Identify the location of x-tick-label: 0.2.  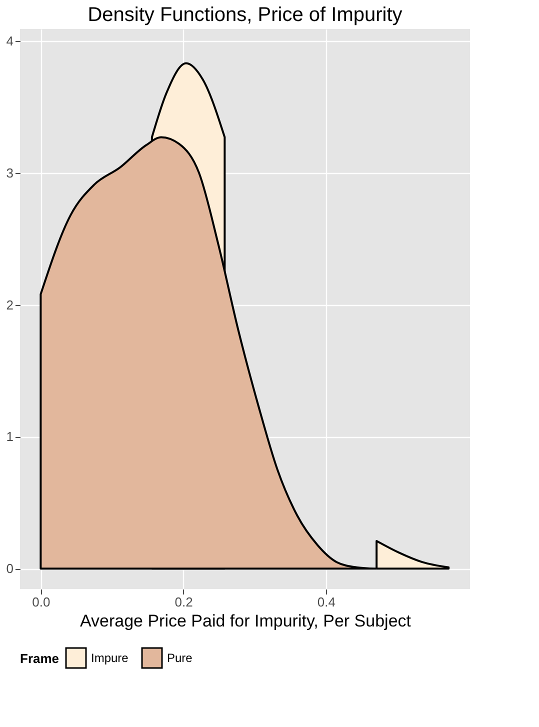
(183, 602).